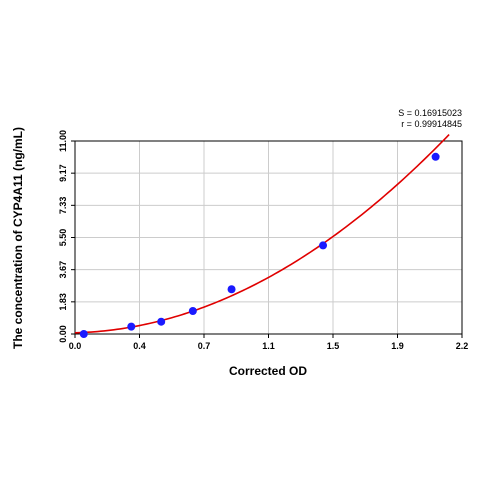  I want to click on y-tick-label: 5.50, so click(63, 238).